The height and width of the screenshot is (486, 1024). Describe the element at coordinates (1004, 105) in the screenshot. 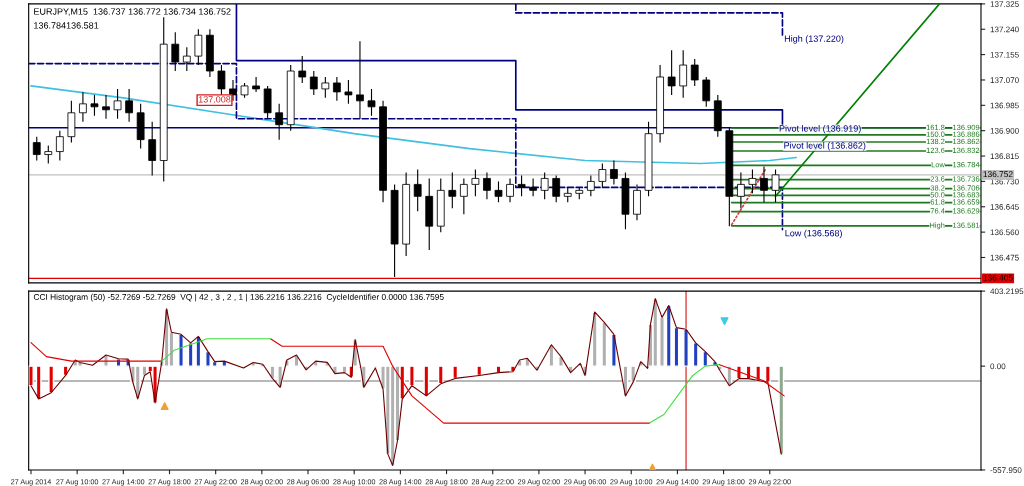

I see `y-tick-label: 136.985` at that location.